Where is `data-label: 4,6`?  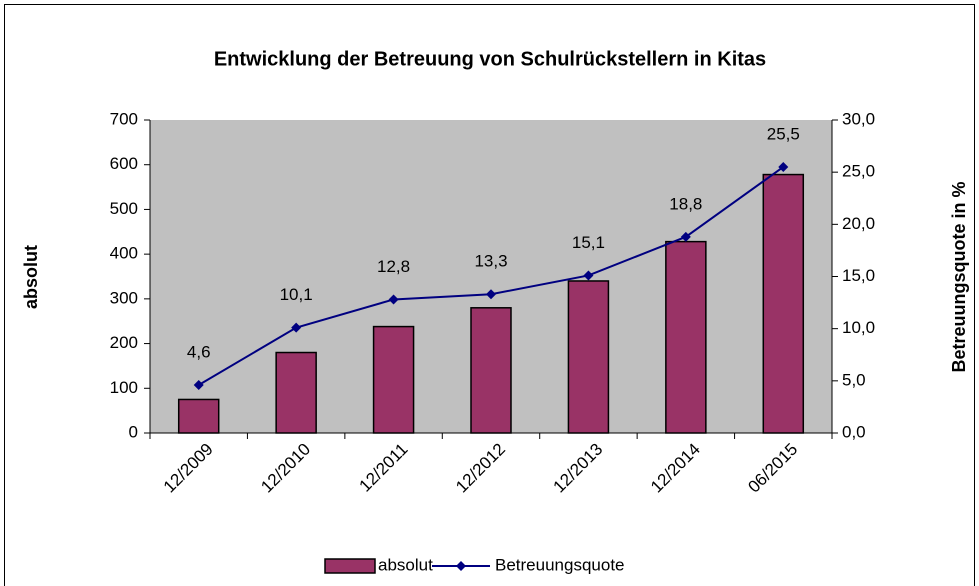 data-label: 4,6 is located at coordinates (199, 351).